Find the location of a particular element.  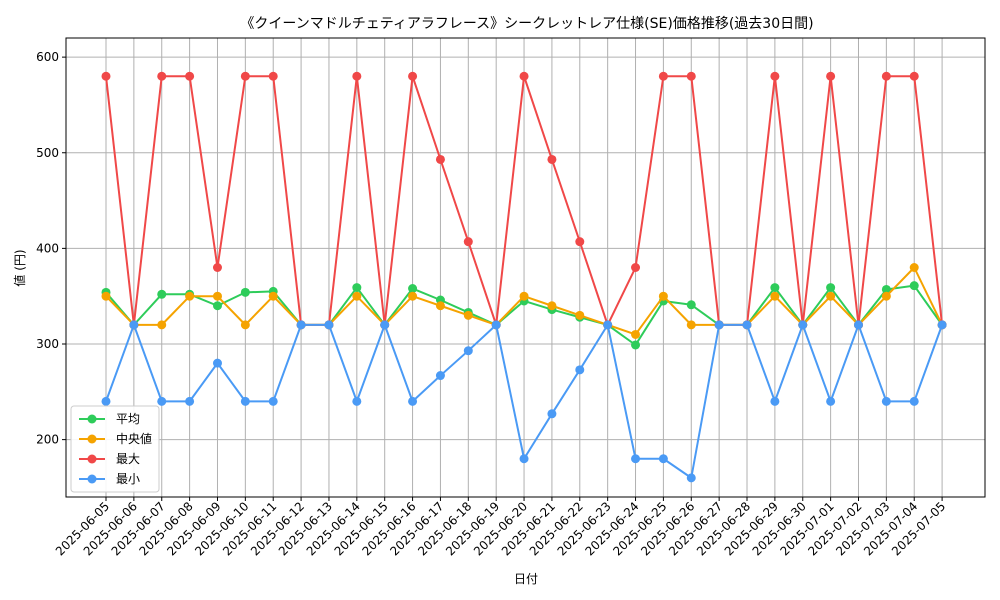

legend-label: 平均 is located at coordinates (128, 419).